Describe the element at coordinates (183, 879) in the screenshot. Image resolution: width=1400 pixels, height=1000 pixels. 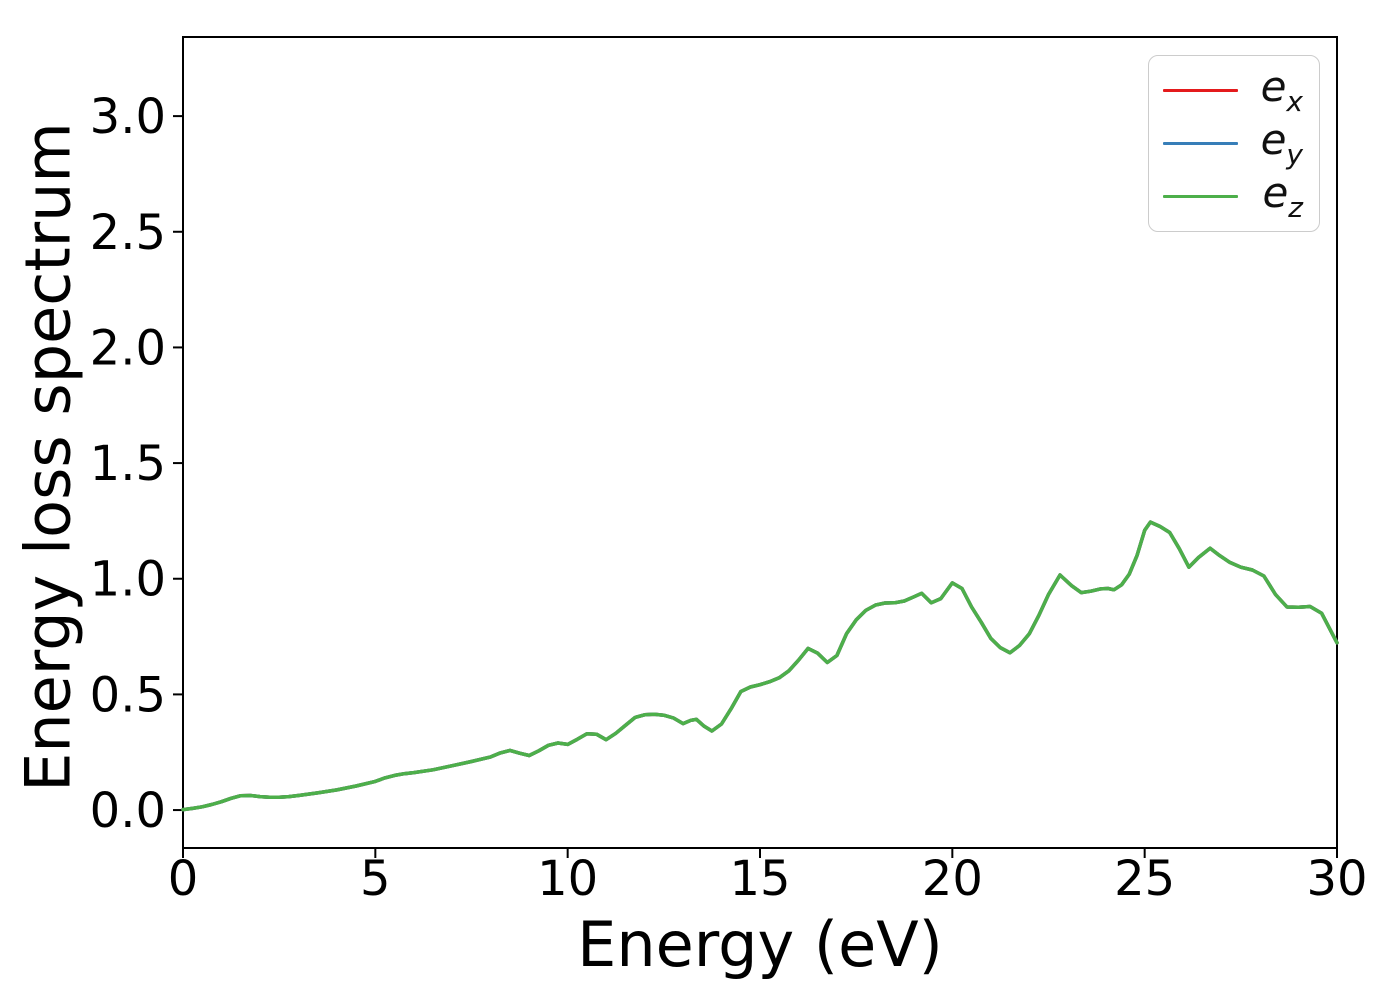
I see `x-tick-label: 0` at that location.